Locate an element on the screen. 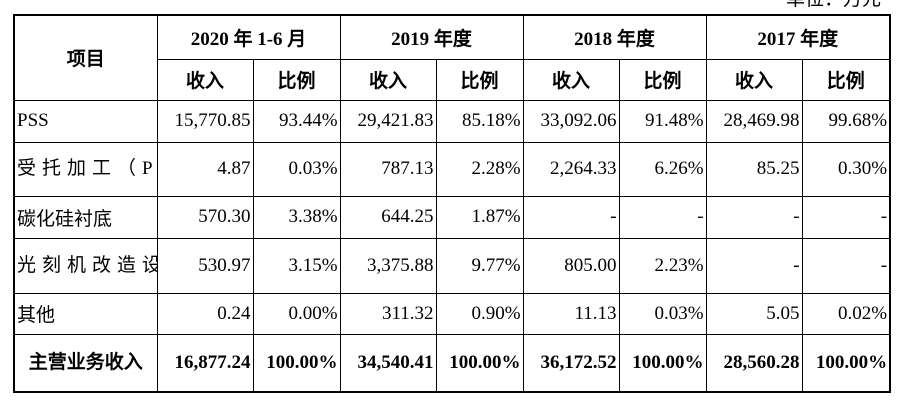 The width and height of the screenshot is (921, 407). total-income: 36,172.52 is located at coordinates (571, 363).